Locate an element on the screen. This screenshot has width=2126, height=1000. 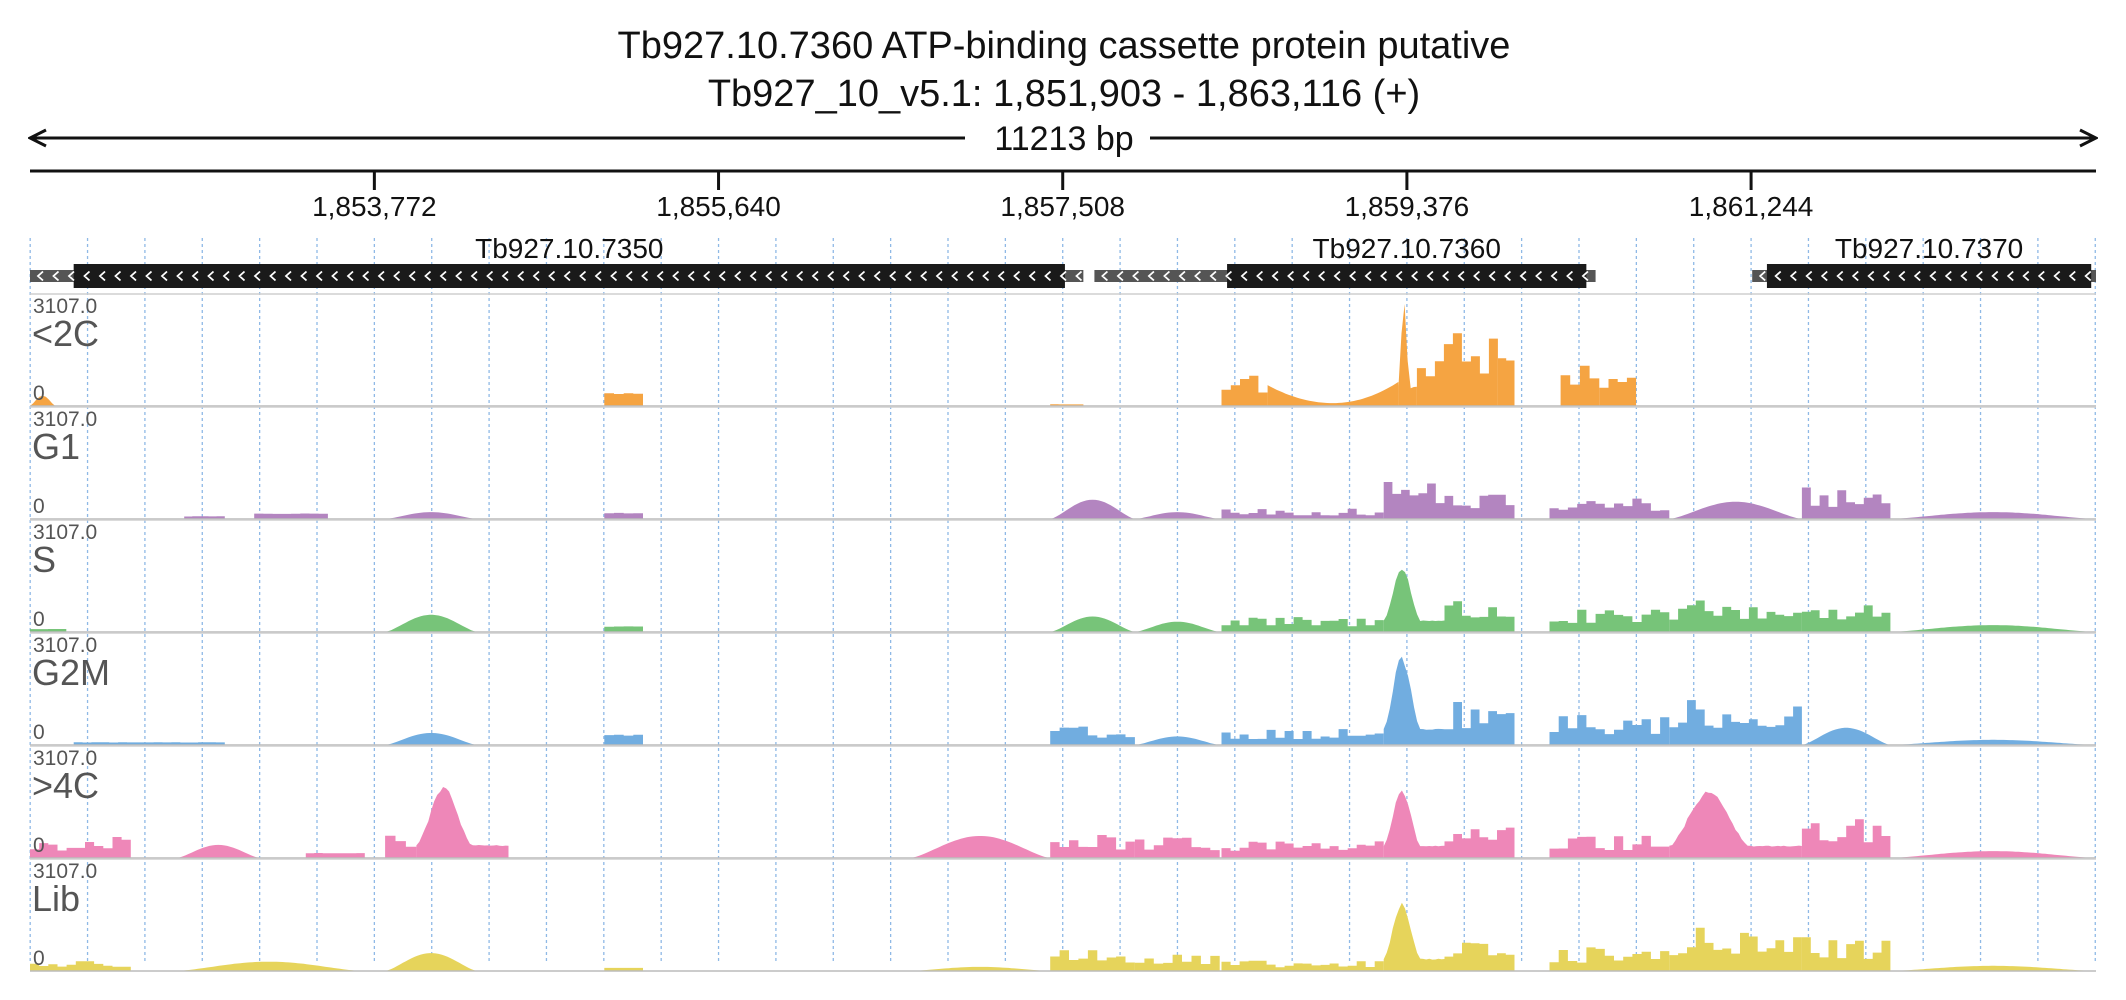
span-ruler: 11213 bp is located at coordinates (1063, 139).